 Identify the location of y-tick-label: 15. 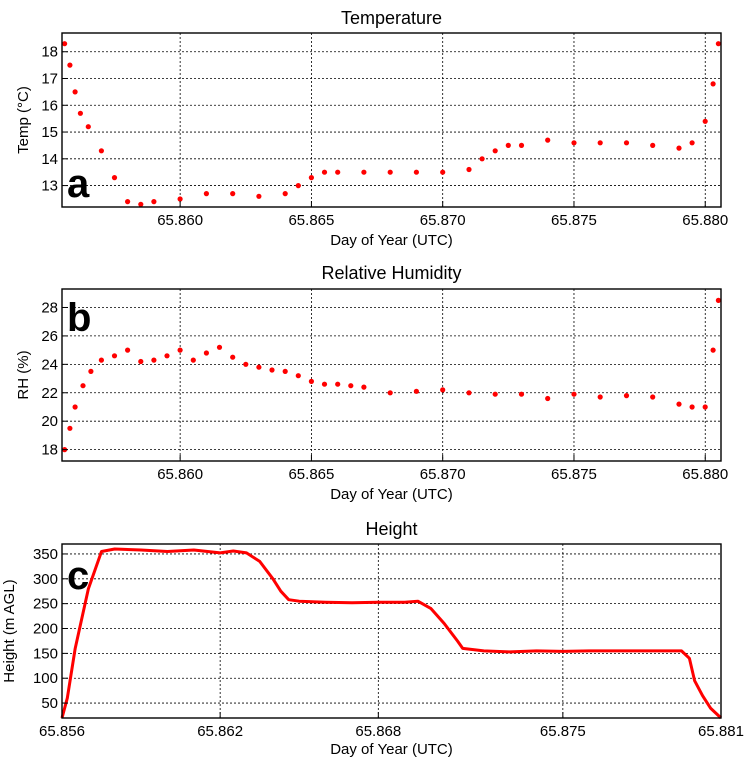
(49, 132).